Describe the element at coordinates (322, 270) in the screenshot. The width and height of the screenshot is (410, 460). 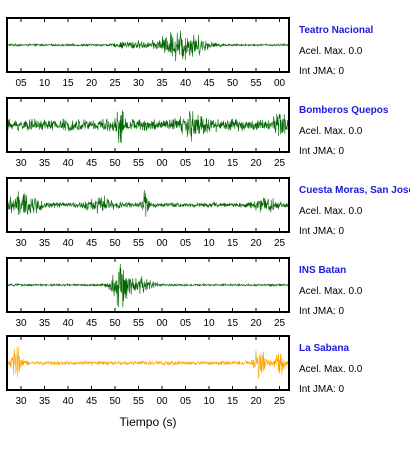
I see `station-name: INS Batan` at that location.